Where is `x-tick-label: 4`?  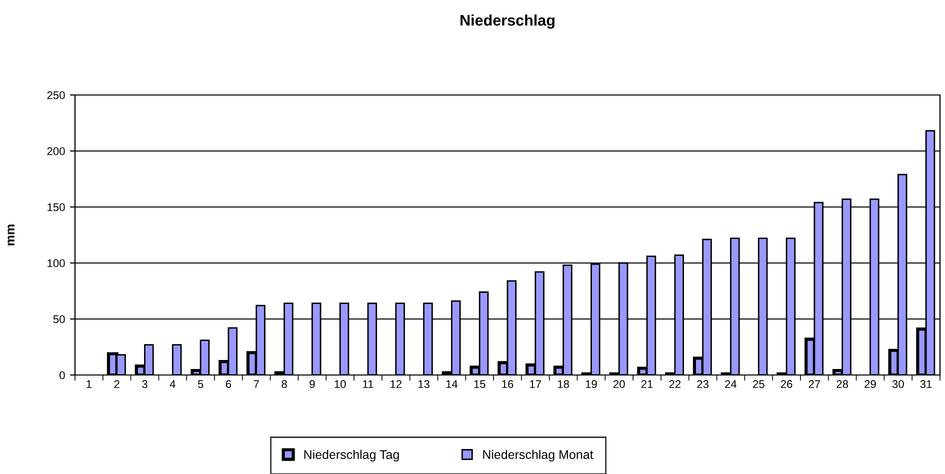 x-tick-label: 4 is located at coordinates (173, 384).